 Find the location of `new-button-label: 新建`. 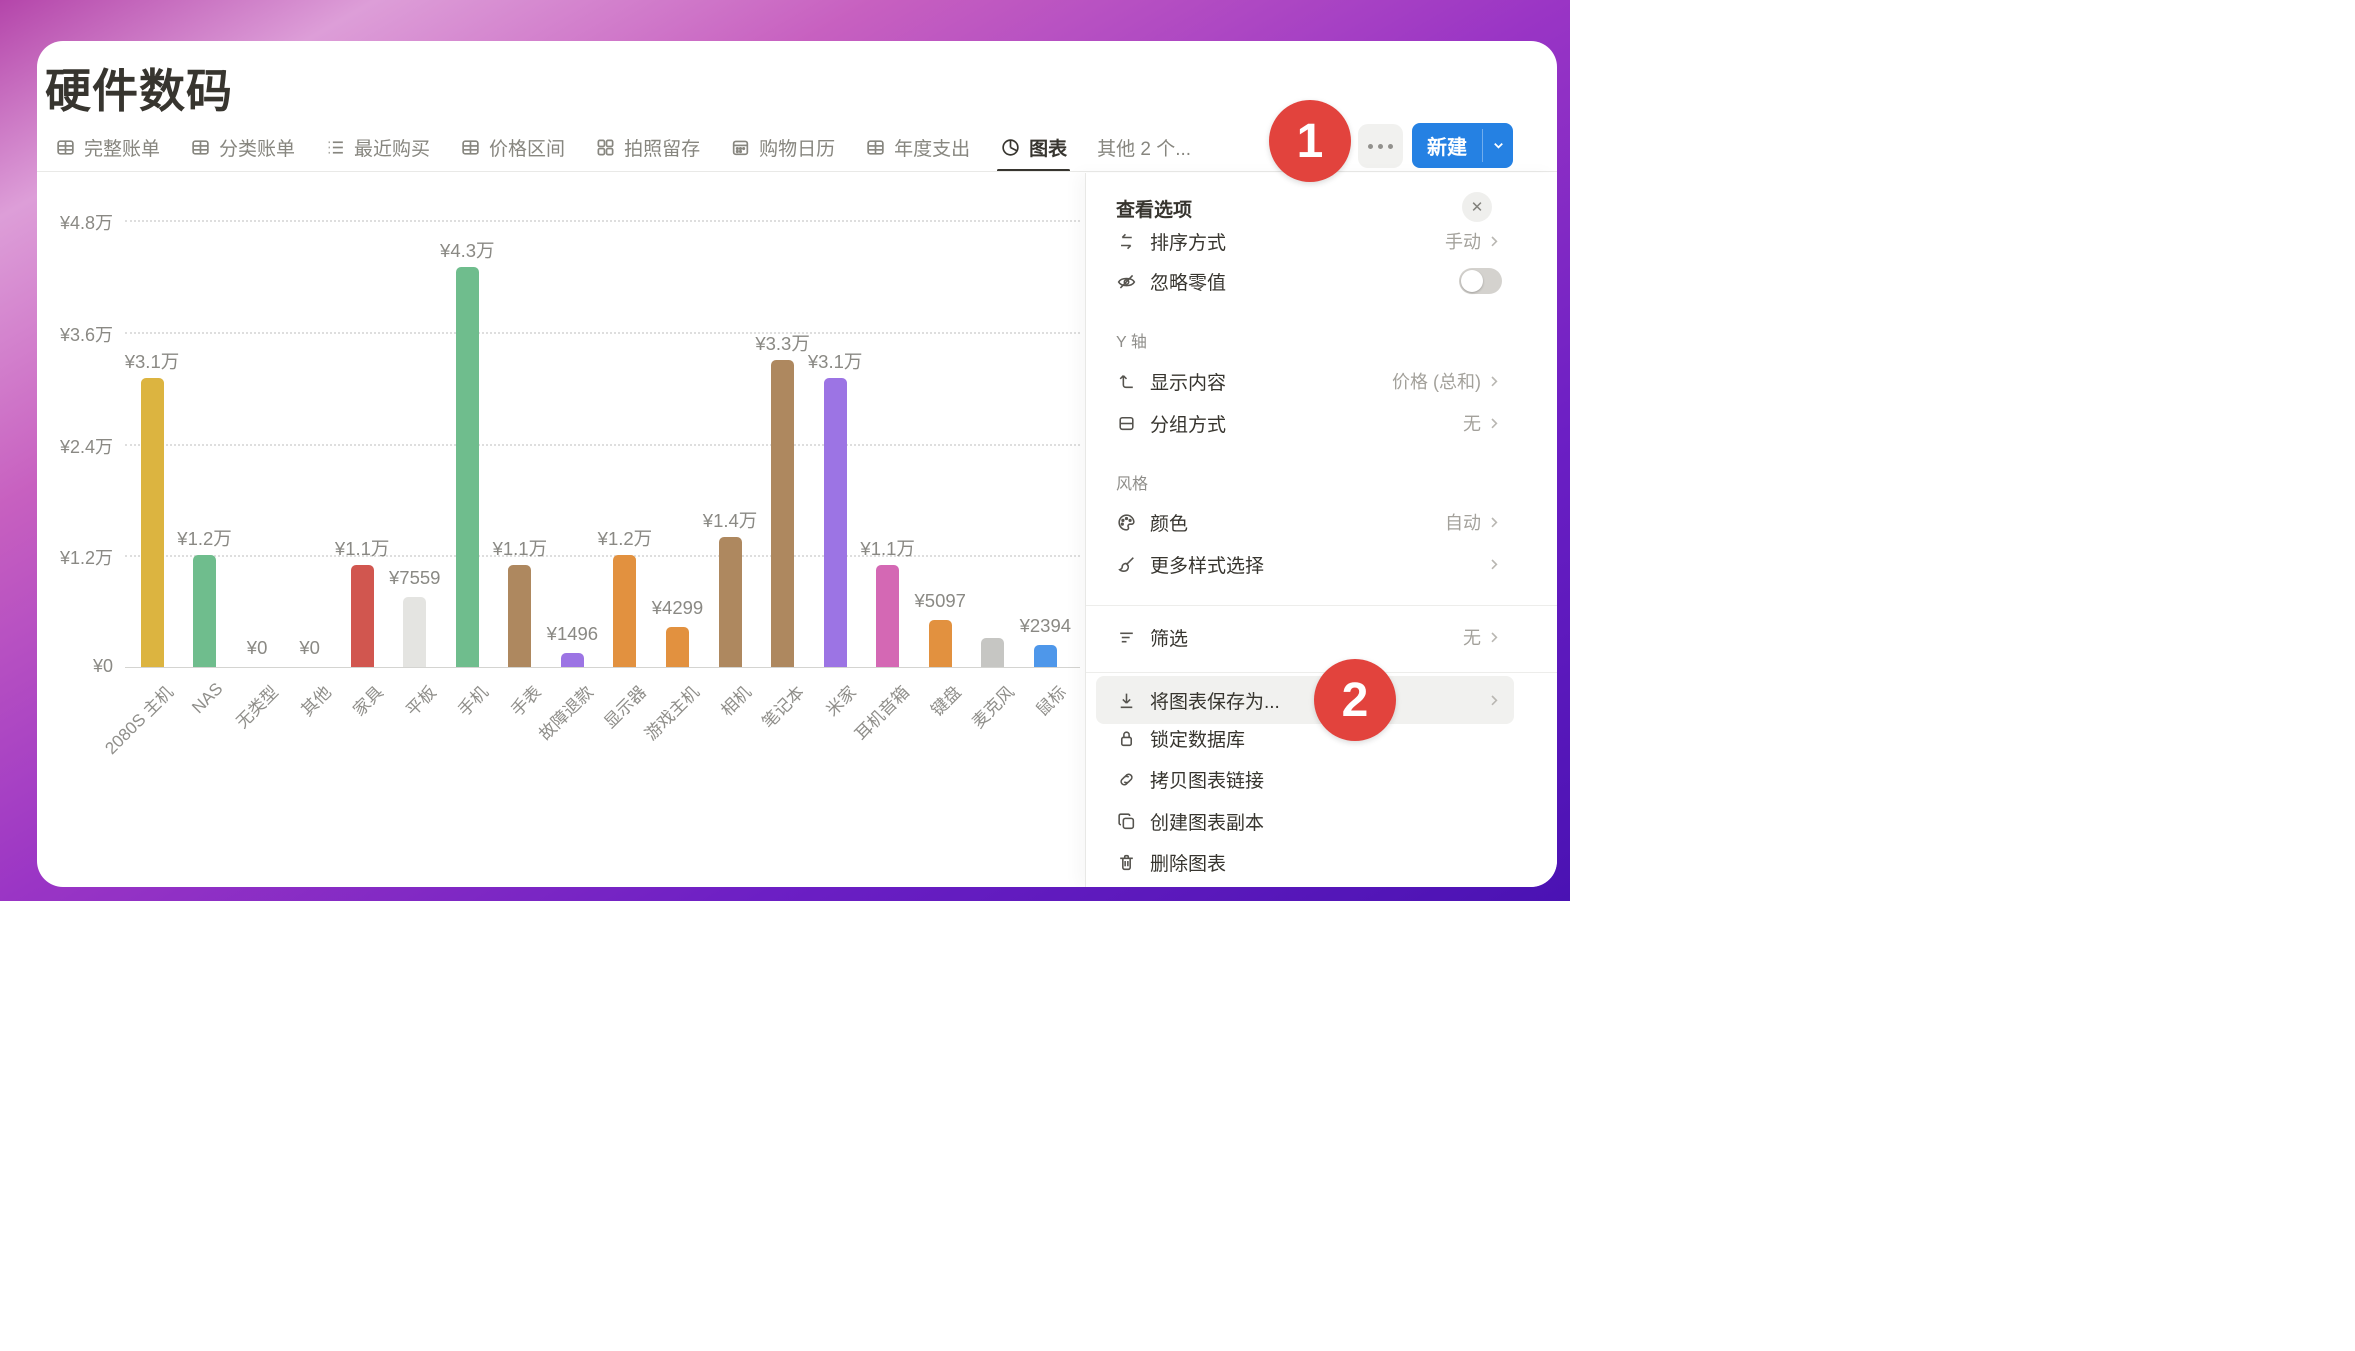

new-button-label: 新建 is located at coordinates (1447, 148).